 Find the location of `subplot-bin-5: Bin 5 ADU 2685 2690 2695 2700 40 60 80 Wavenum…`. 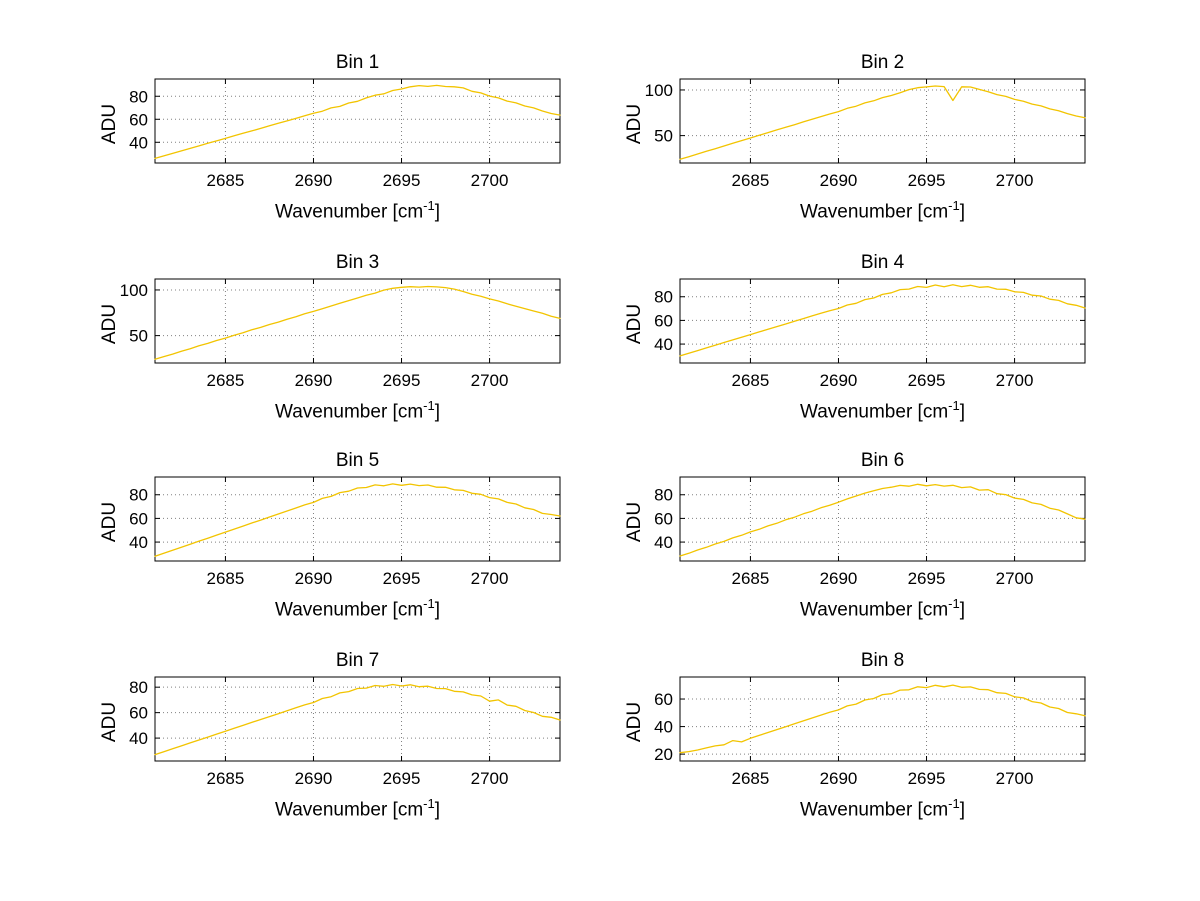

subplot-bin-5: Bin 5 ADU 2685 2690 2695 2700 40 60 80 Wavenum… is located at coordinates (357, 547).